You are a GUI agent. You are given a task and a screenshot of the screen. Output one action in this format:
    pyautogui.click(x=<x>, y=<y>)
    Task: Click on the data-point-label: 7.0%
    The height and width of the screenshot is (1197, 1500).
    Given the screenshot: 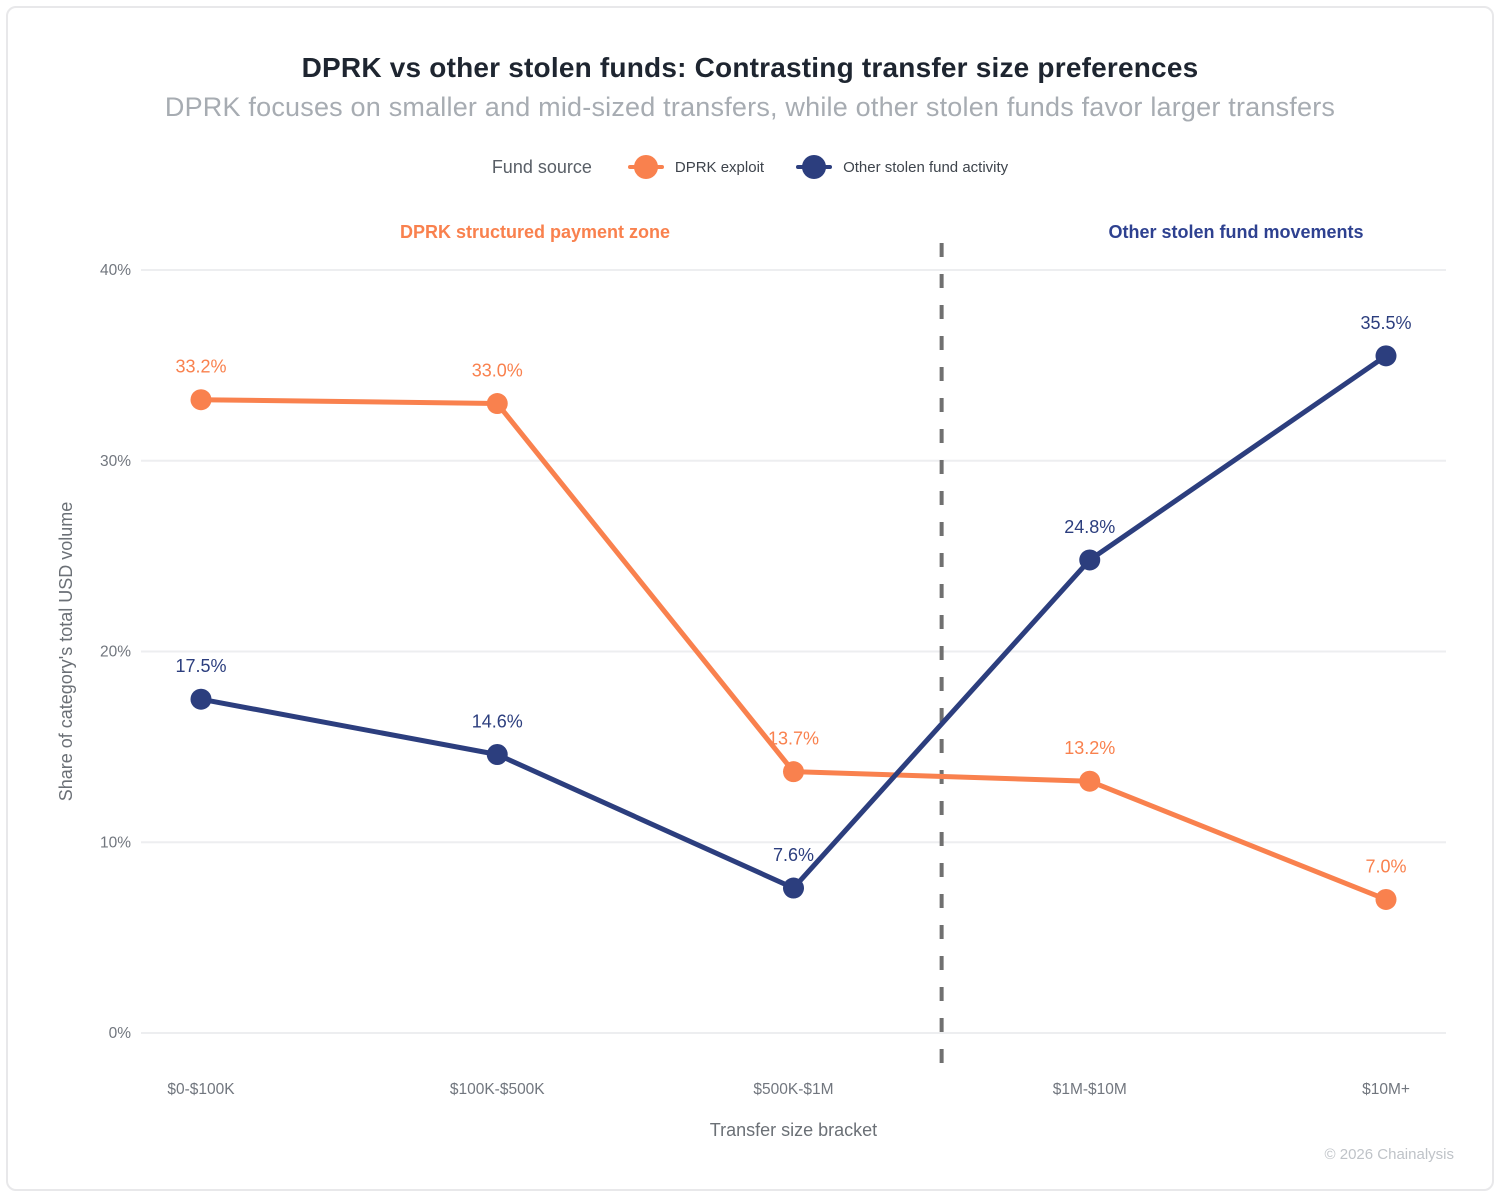 What is the action you would take?
    pyautogui.click(x=1385, y=866)
    